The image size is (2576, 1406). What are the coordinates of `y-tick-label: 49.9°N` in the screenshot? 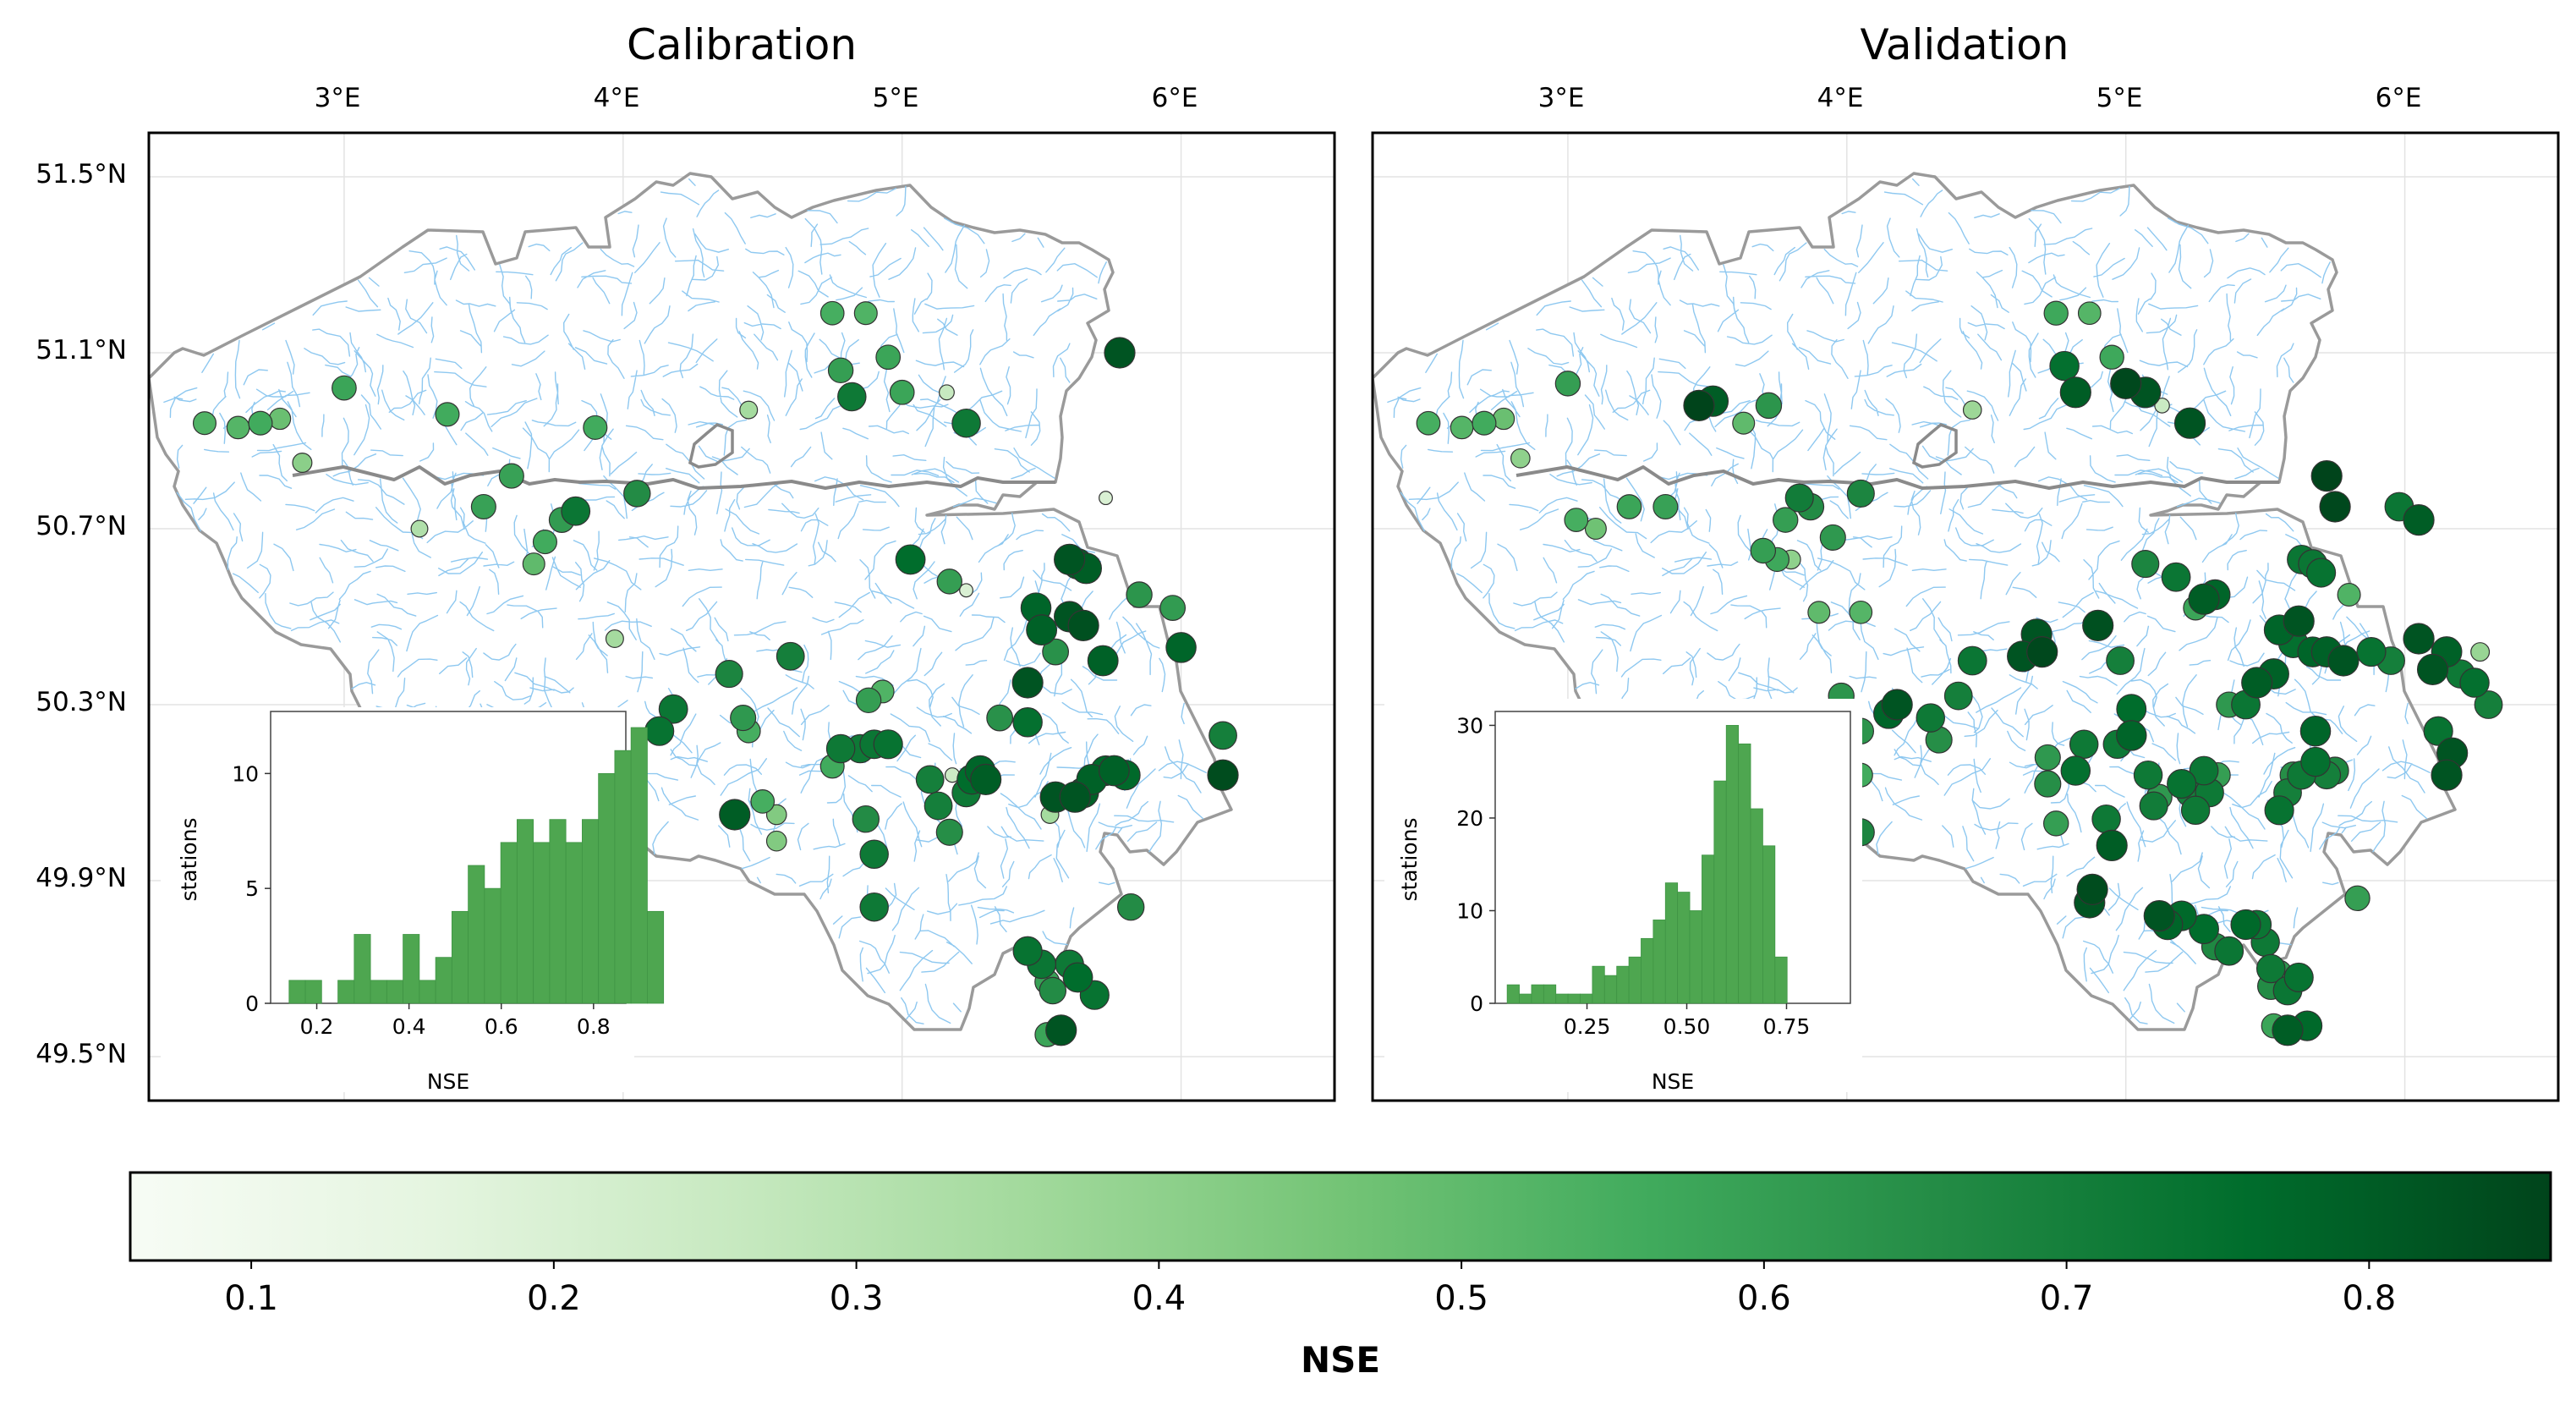 It's located at (81, 878).